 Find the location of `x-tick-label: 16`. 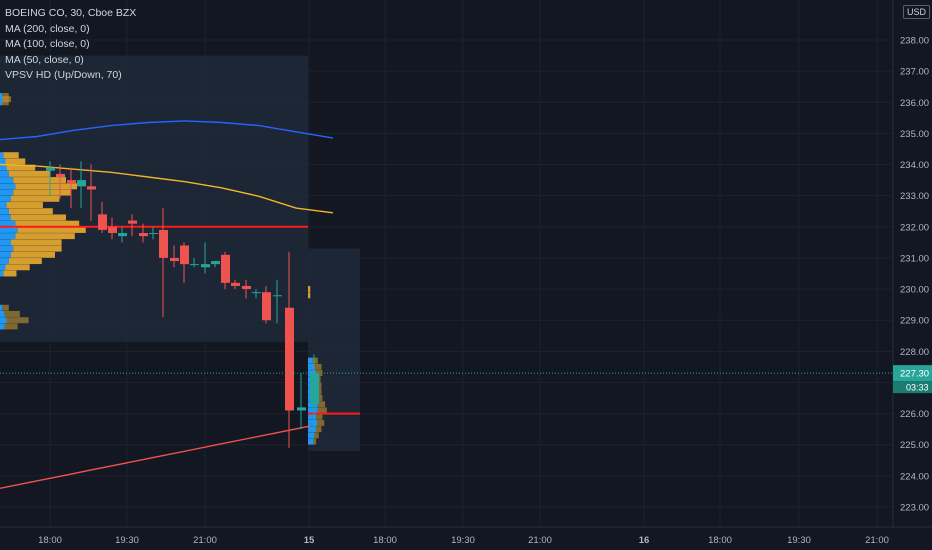

x-tick-label: 16 is located at coordinates (644, 540).